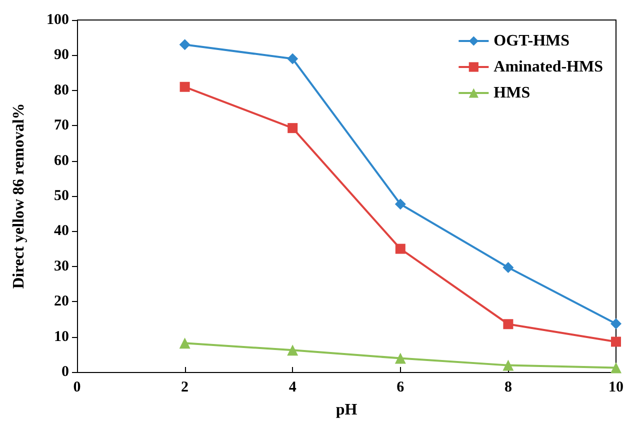  Describe the element at coordinates (61, 336) in the screenshot. I see `y-tick-label: 10` at that location.